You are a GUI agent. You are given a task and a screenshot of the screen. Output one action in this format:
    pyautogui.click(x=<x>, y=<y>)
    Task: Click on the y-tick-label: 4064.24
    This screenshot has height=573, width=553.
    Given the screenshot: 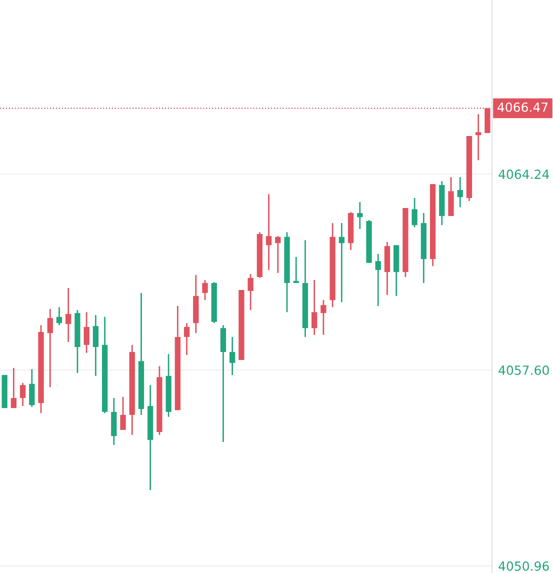 What is the action you would take?
    pyautogui.click(x=523, y=175)
    